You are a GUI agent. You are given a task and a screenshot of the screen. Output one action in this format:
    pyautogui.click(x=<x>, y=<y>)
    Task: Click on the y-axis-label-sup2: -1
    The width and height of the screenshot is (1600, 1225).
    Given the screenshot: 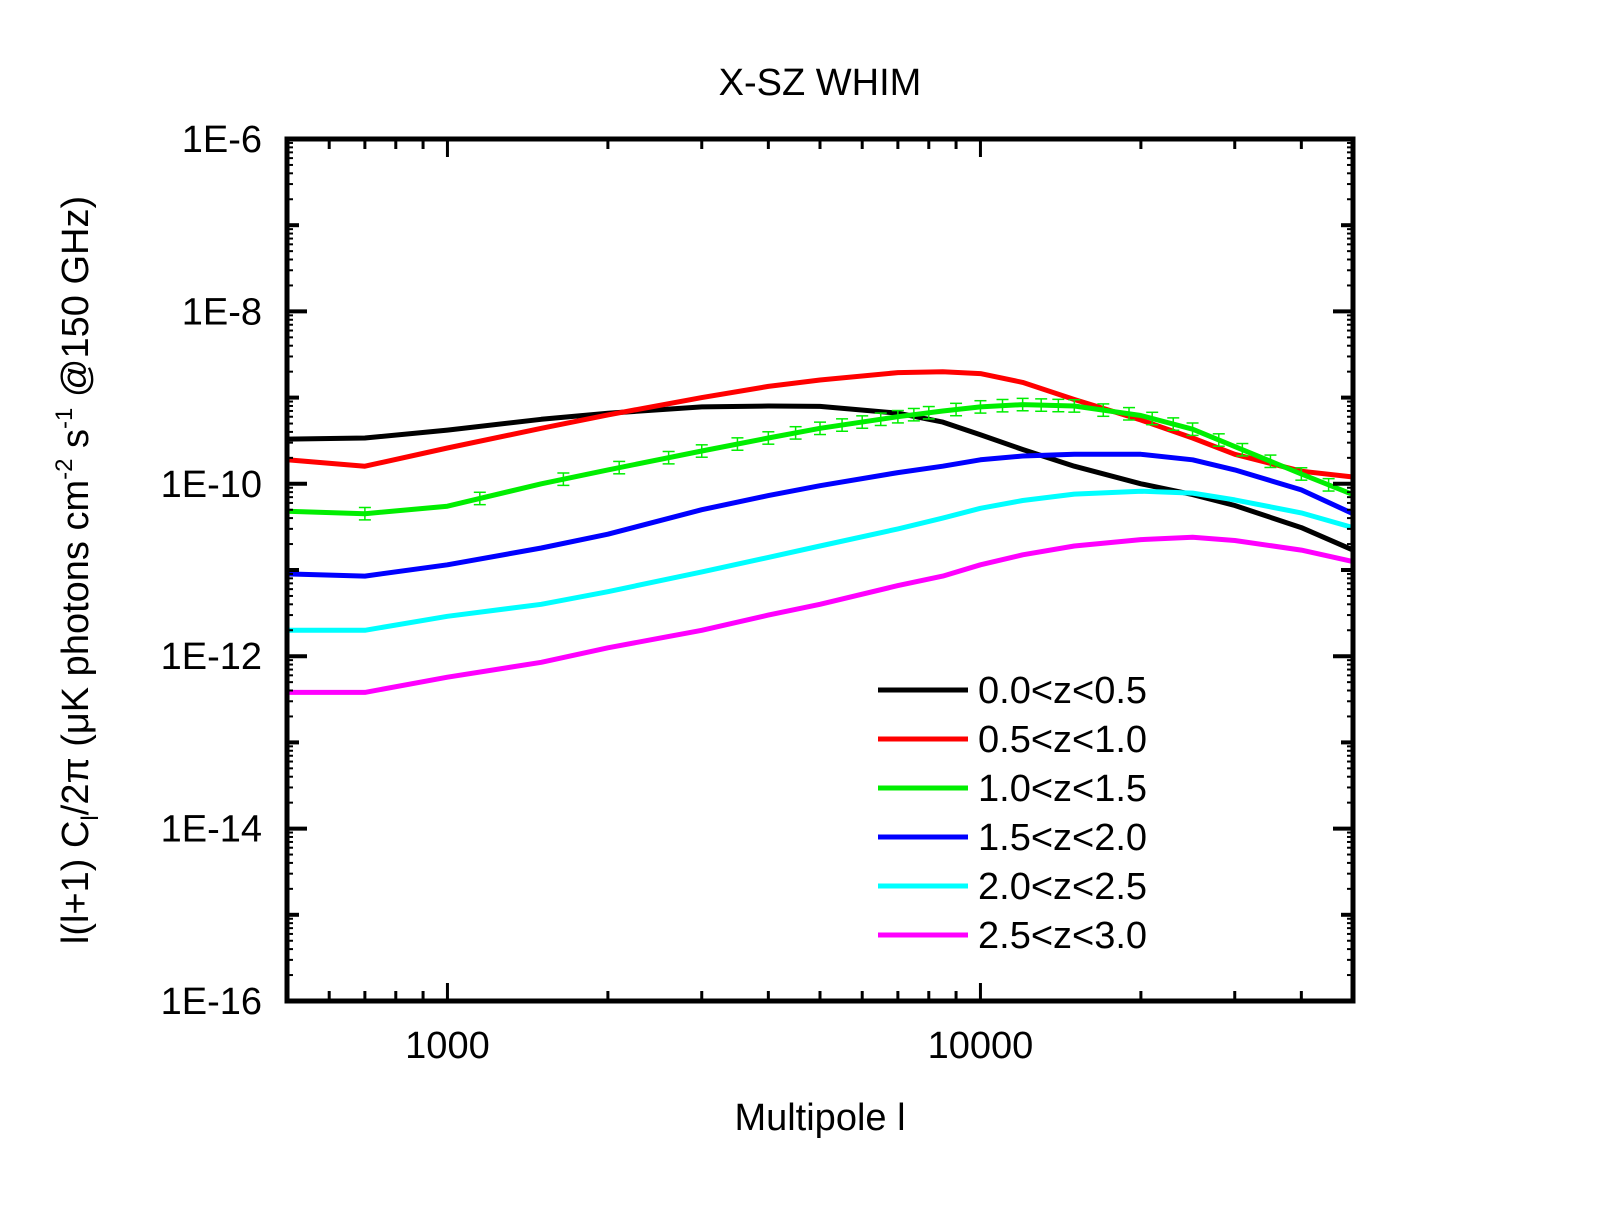 What is the action you would take?
    pyautogui.click(x=64, y=418)
    